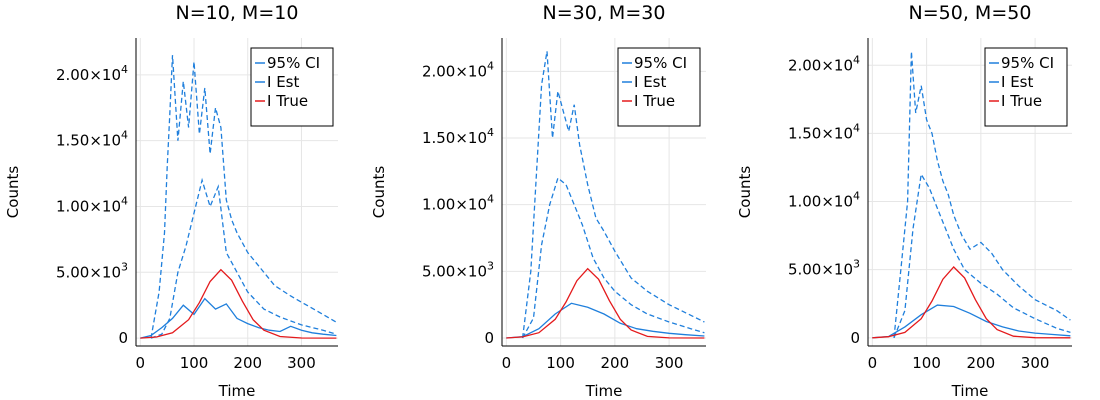 This screenshot has width=1100, height=400. Describe the element at coordinates (604, 13) in the screenshot. I see `chart-title: N=30, M=30` at that location.